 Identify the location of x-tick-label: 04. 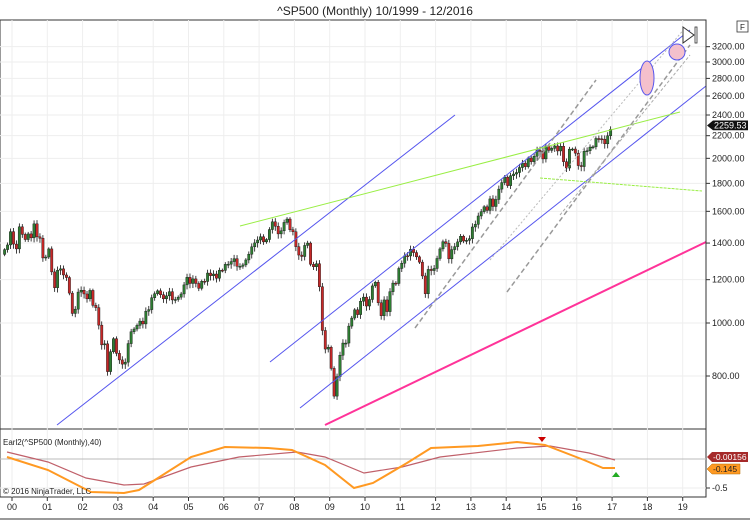
(153, 507).